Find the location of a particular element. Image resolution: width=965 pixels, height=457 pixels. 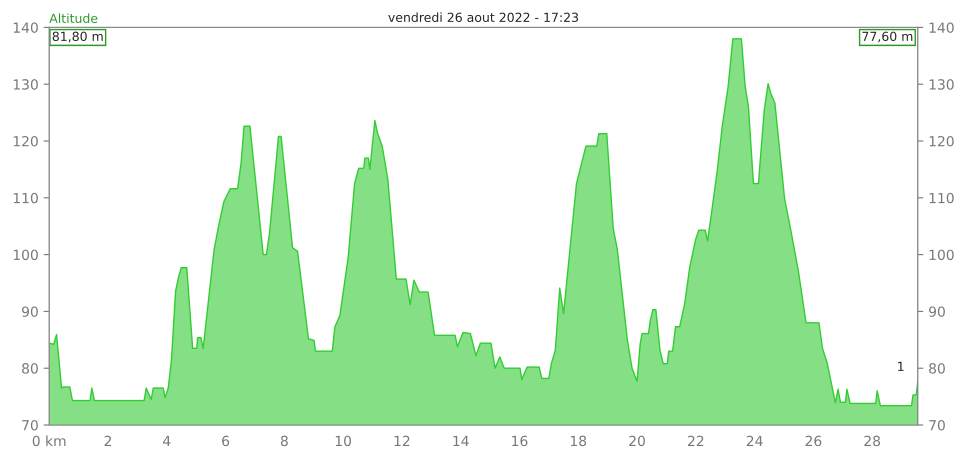

x-tick-label: 2 is located at coordinates (108, 441).